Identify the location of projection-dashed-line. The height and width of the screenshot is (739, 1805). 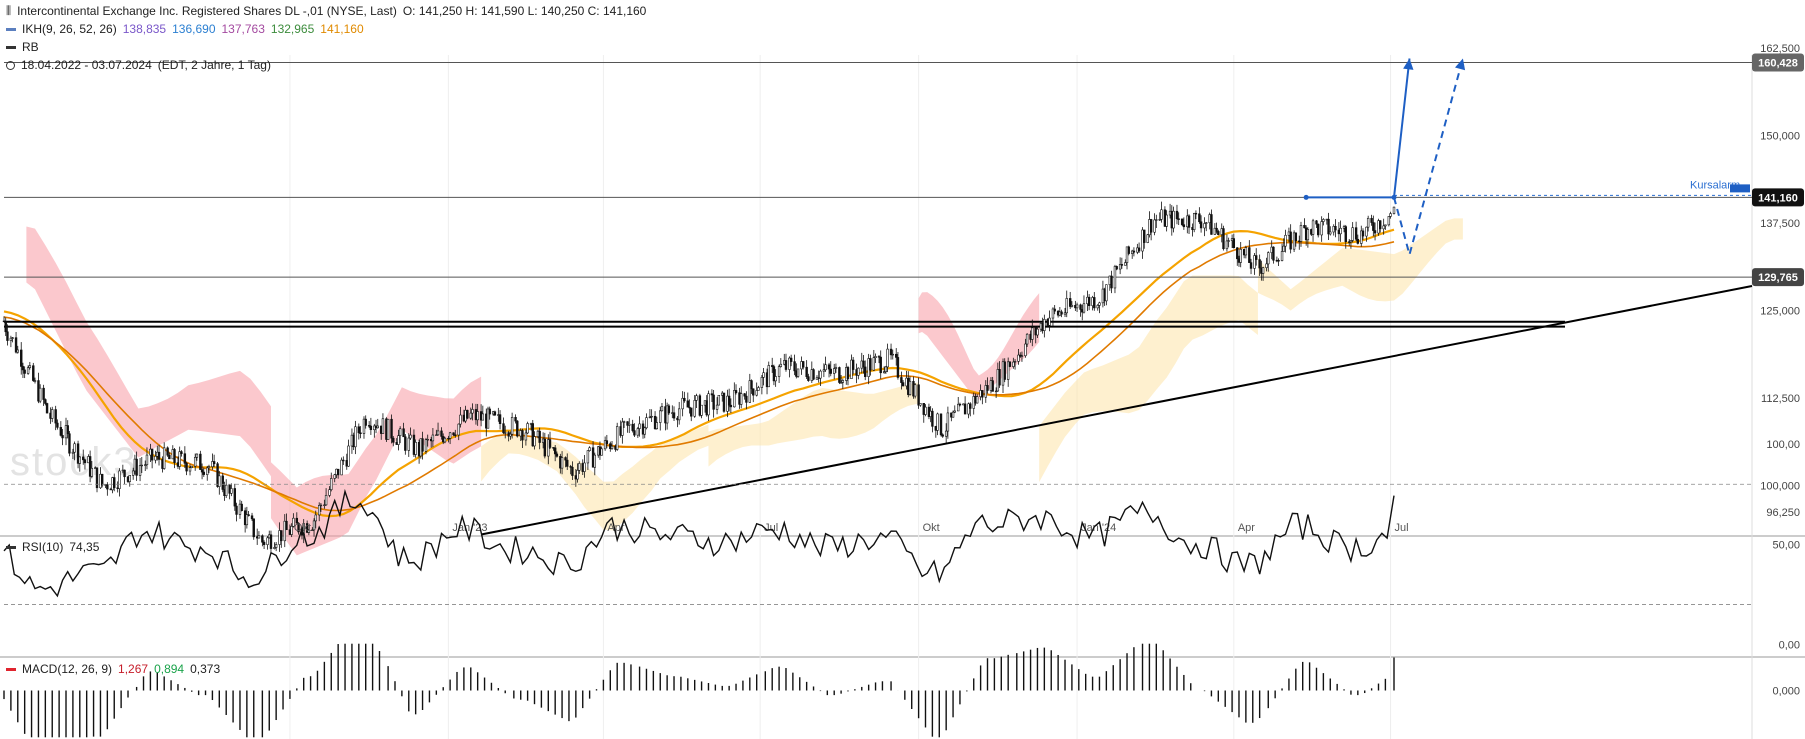
(1428, 158).